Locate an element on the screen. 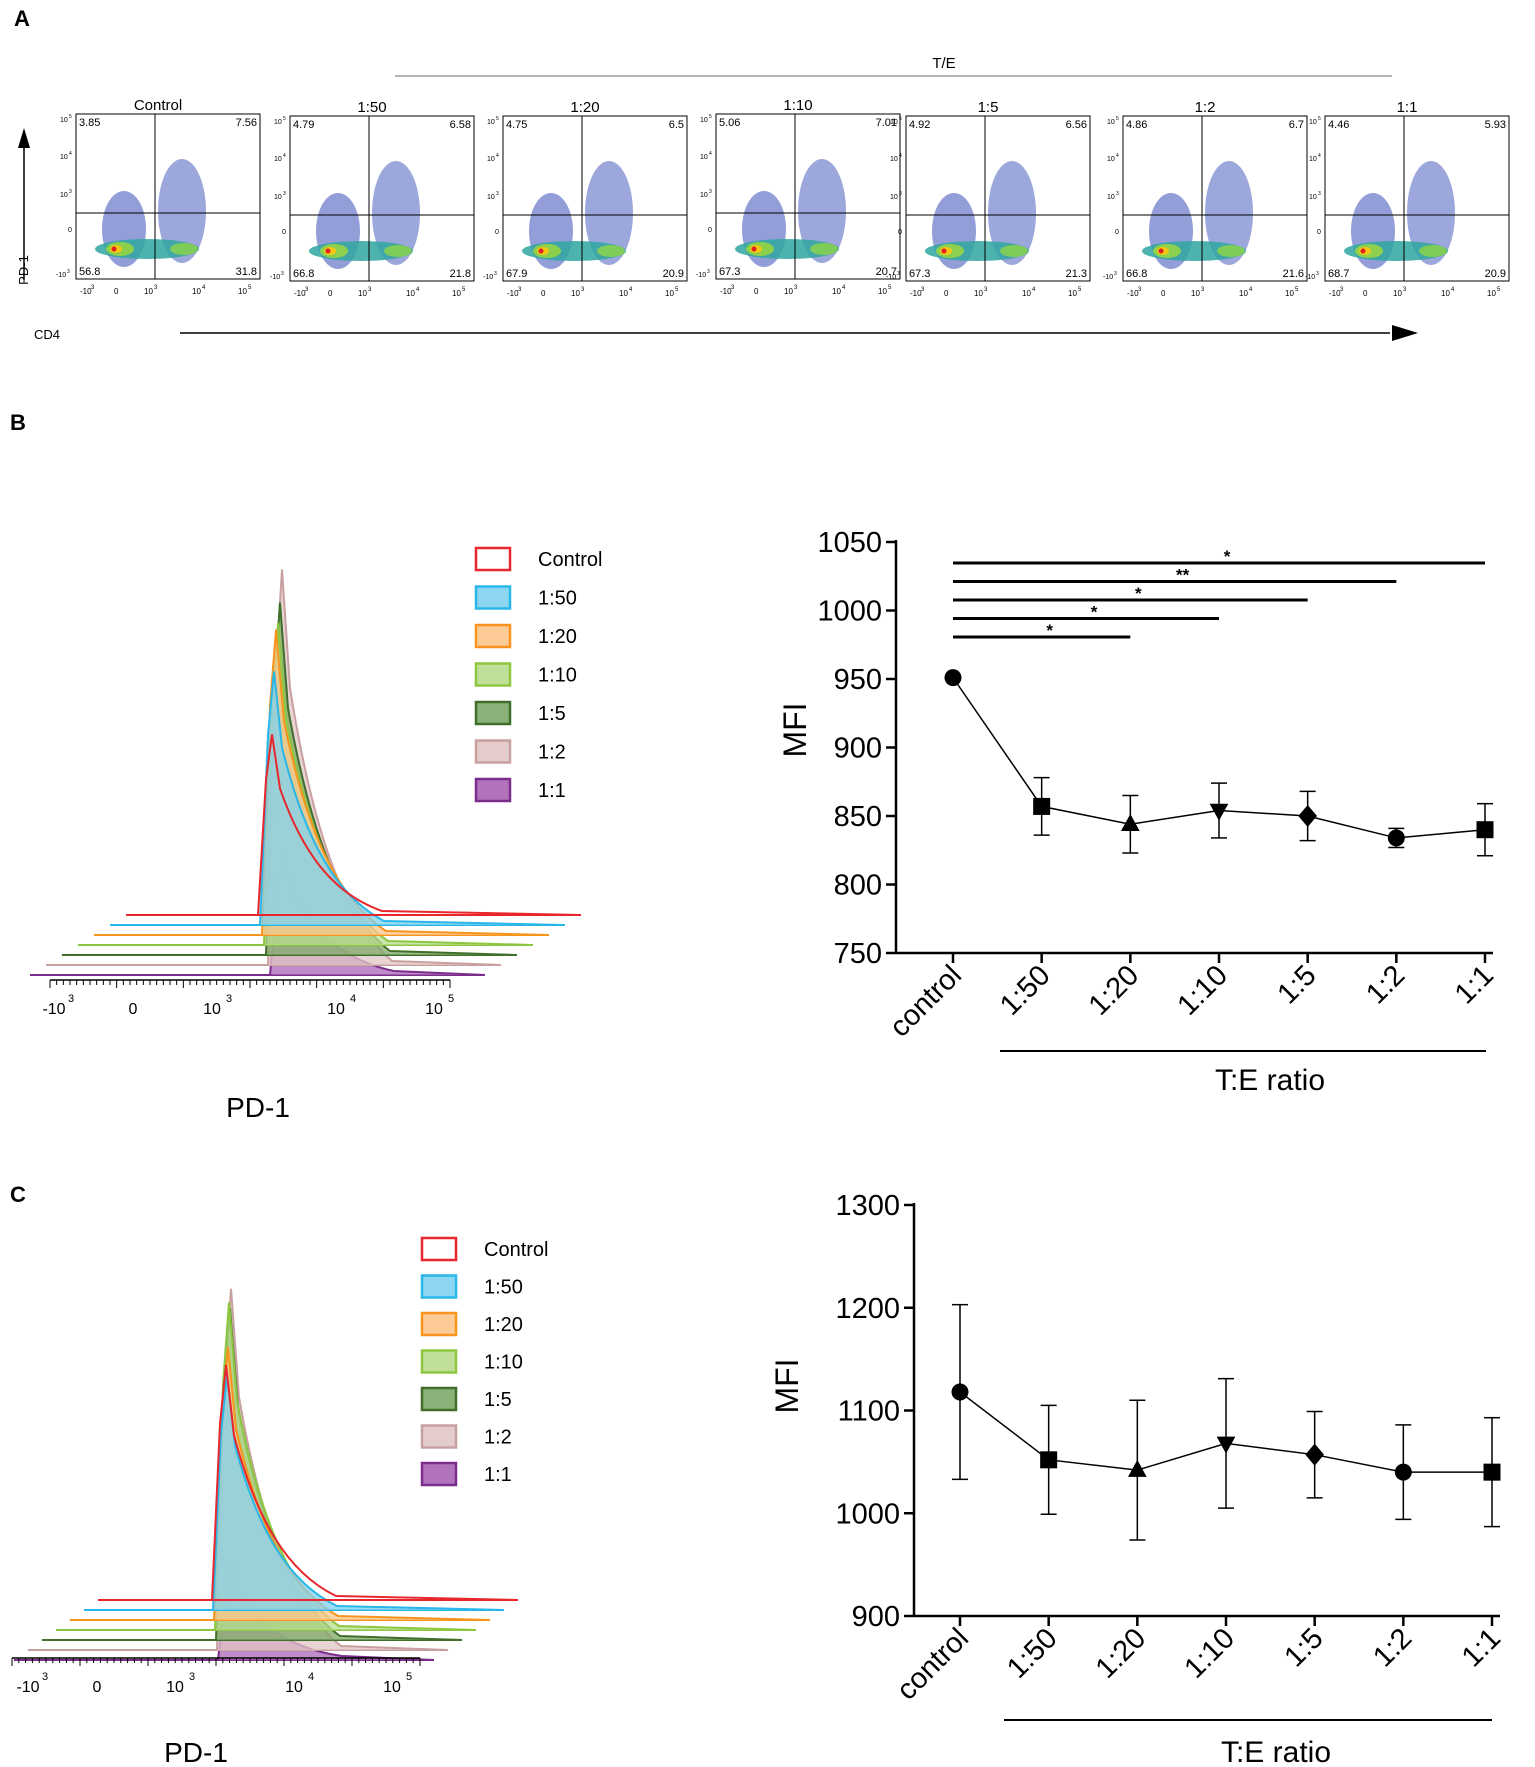 The height and width of the screenshot is (1767, 1535). flow-plot-title: 1:2 is located at coordinates (1205, 107).